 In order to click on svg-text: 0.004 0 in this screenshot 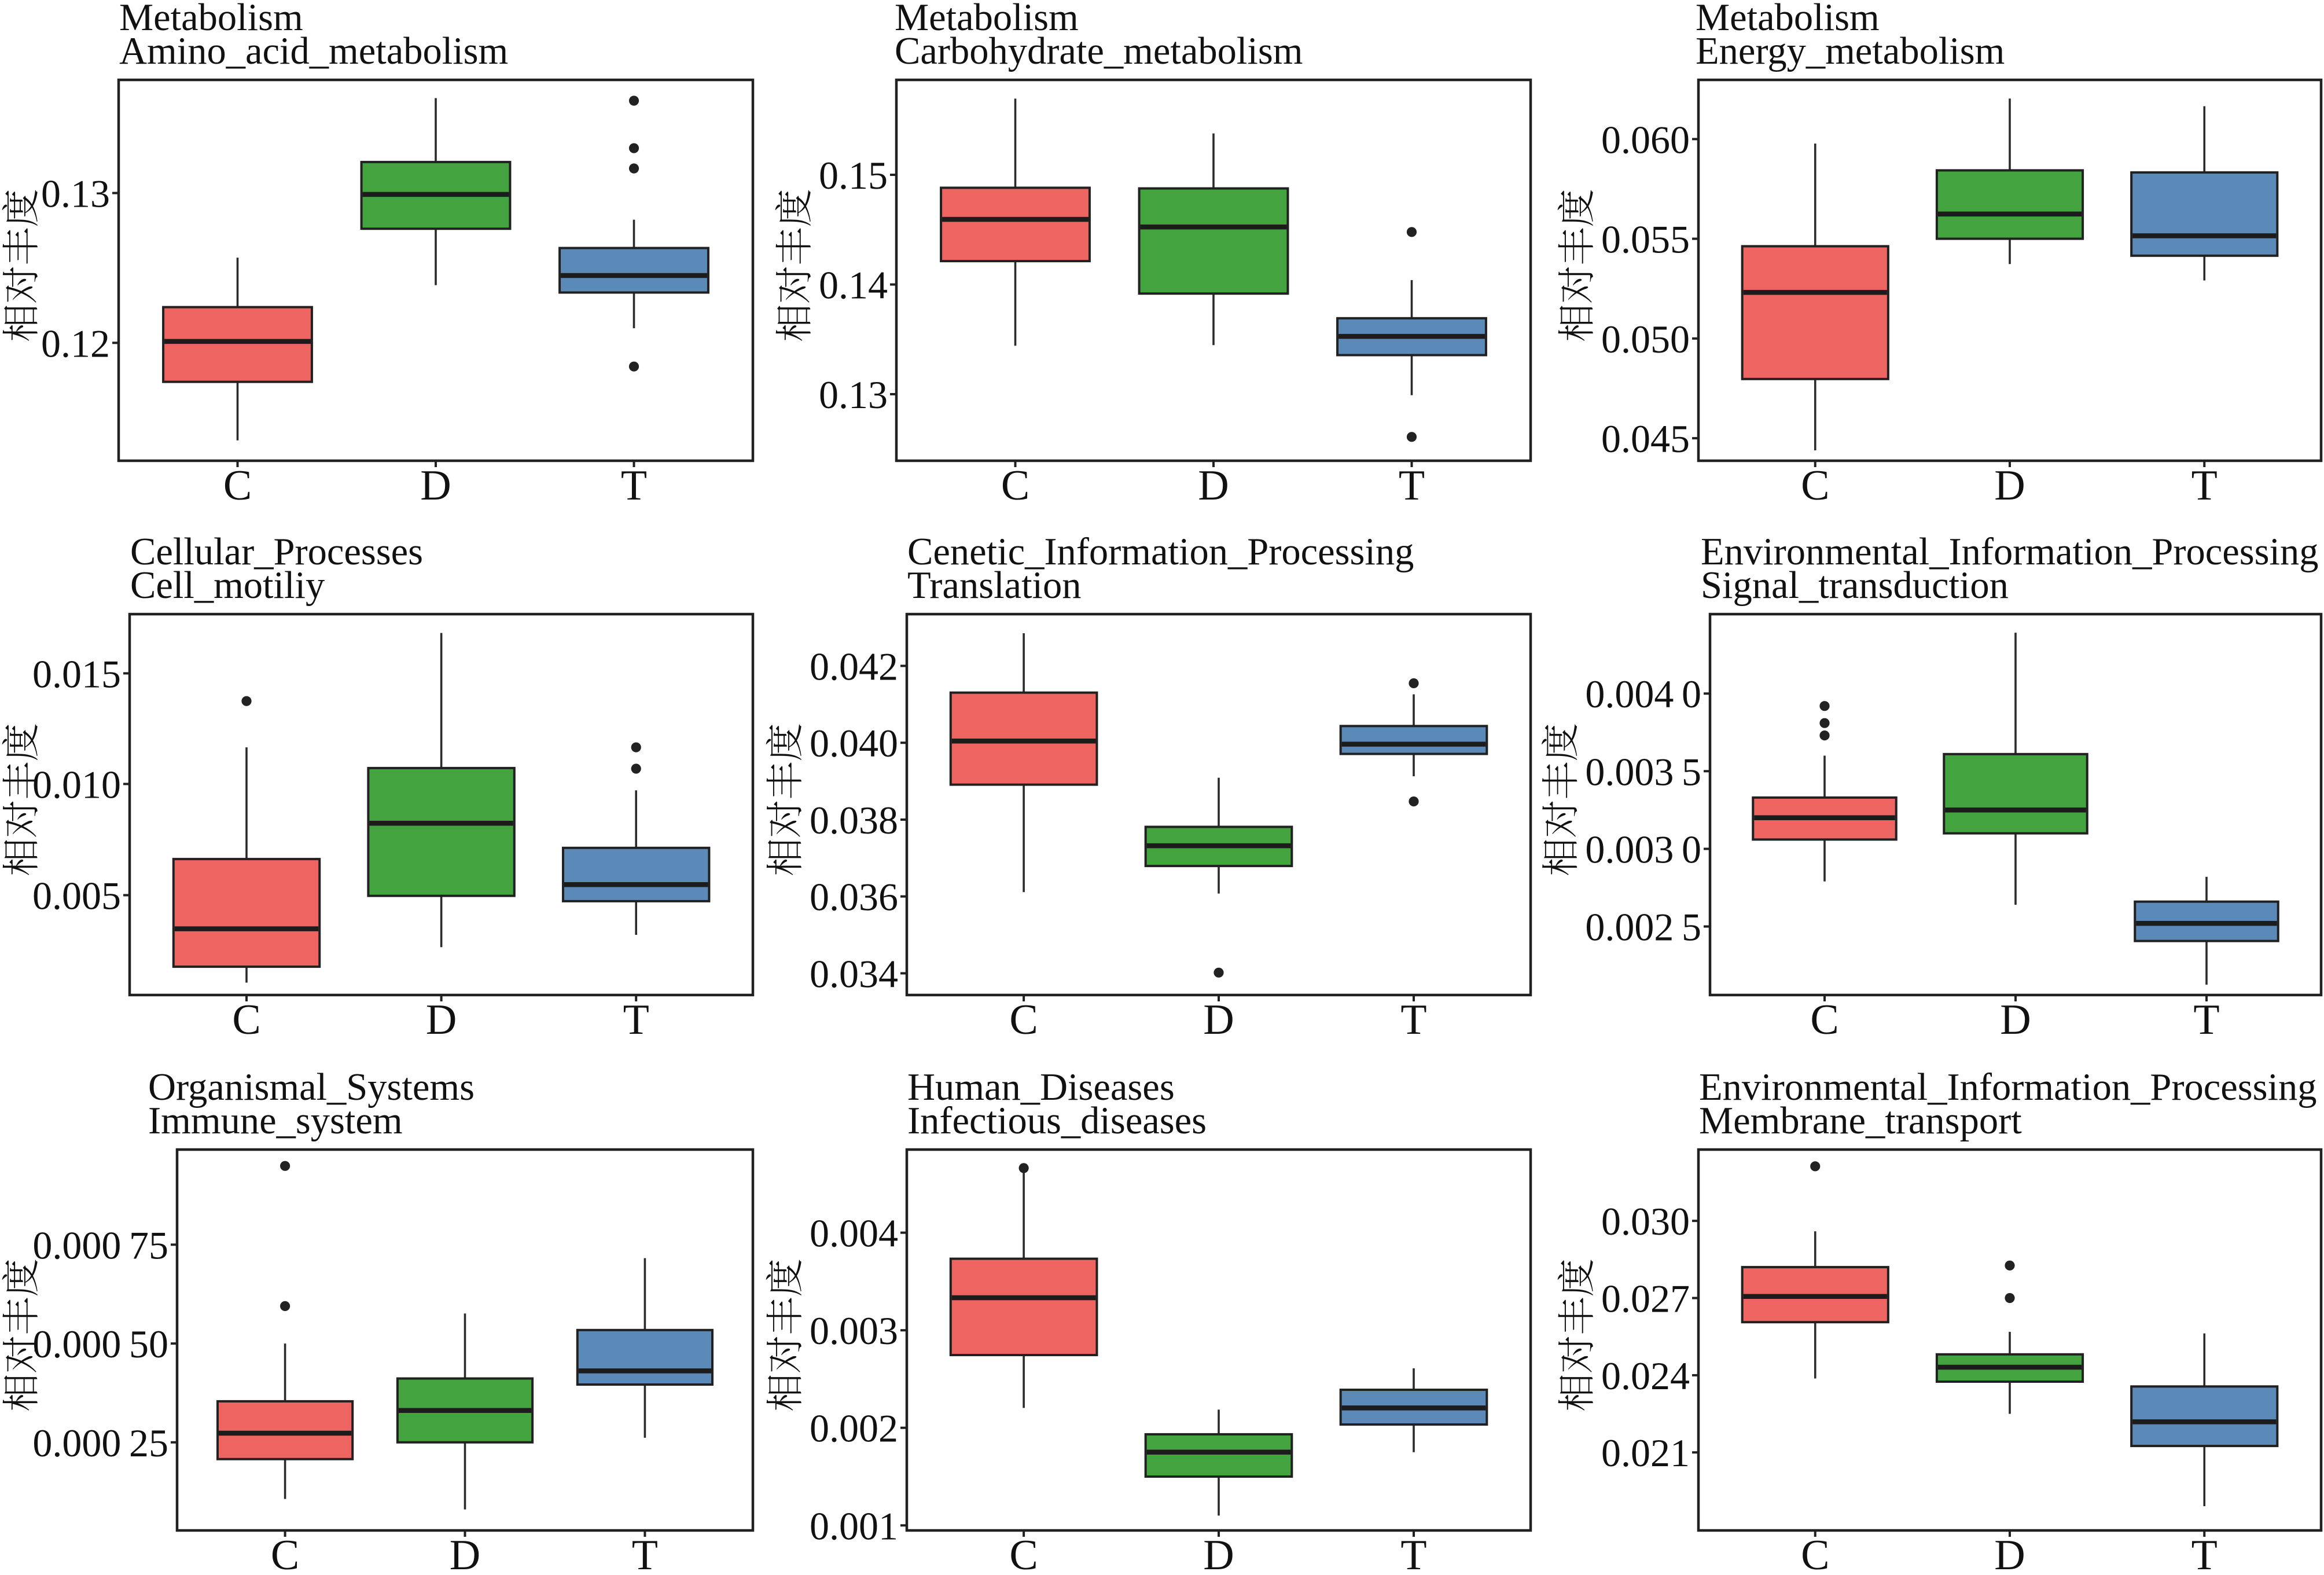, I will do `click(1643, 694)`.